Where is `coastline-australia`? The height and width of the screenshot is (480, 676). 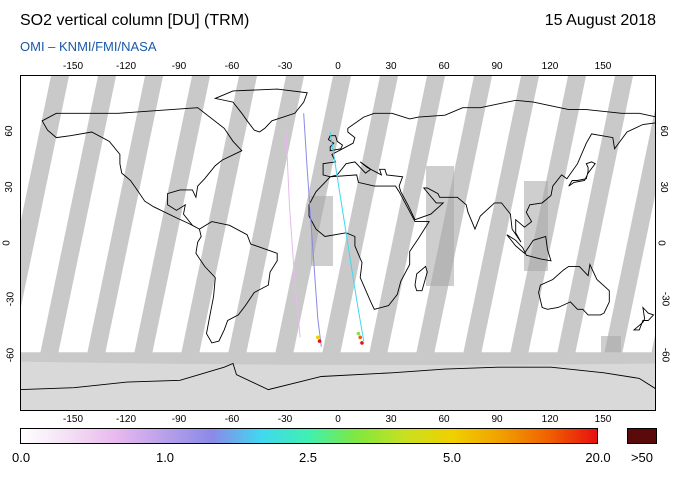 coastline-australia is located at coordinates (574, 289).